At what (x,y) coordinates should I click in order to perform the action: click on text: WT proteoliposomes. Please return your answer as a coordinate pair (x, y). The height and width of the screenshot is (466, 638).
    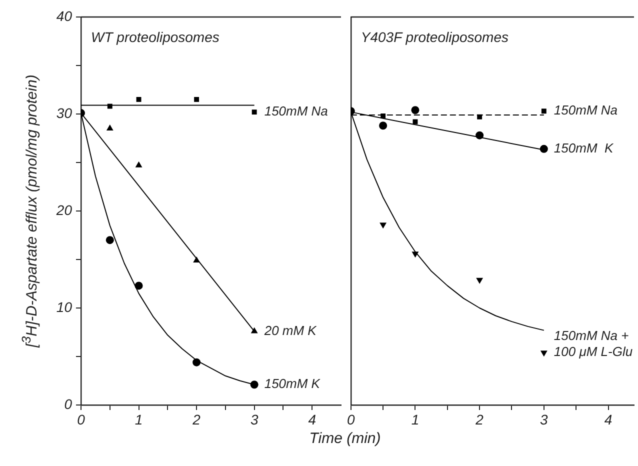
    Looking at the image, I should click on (155, 36).